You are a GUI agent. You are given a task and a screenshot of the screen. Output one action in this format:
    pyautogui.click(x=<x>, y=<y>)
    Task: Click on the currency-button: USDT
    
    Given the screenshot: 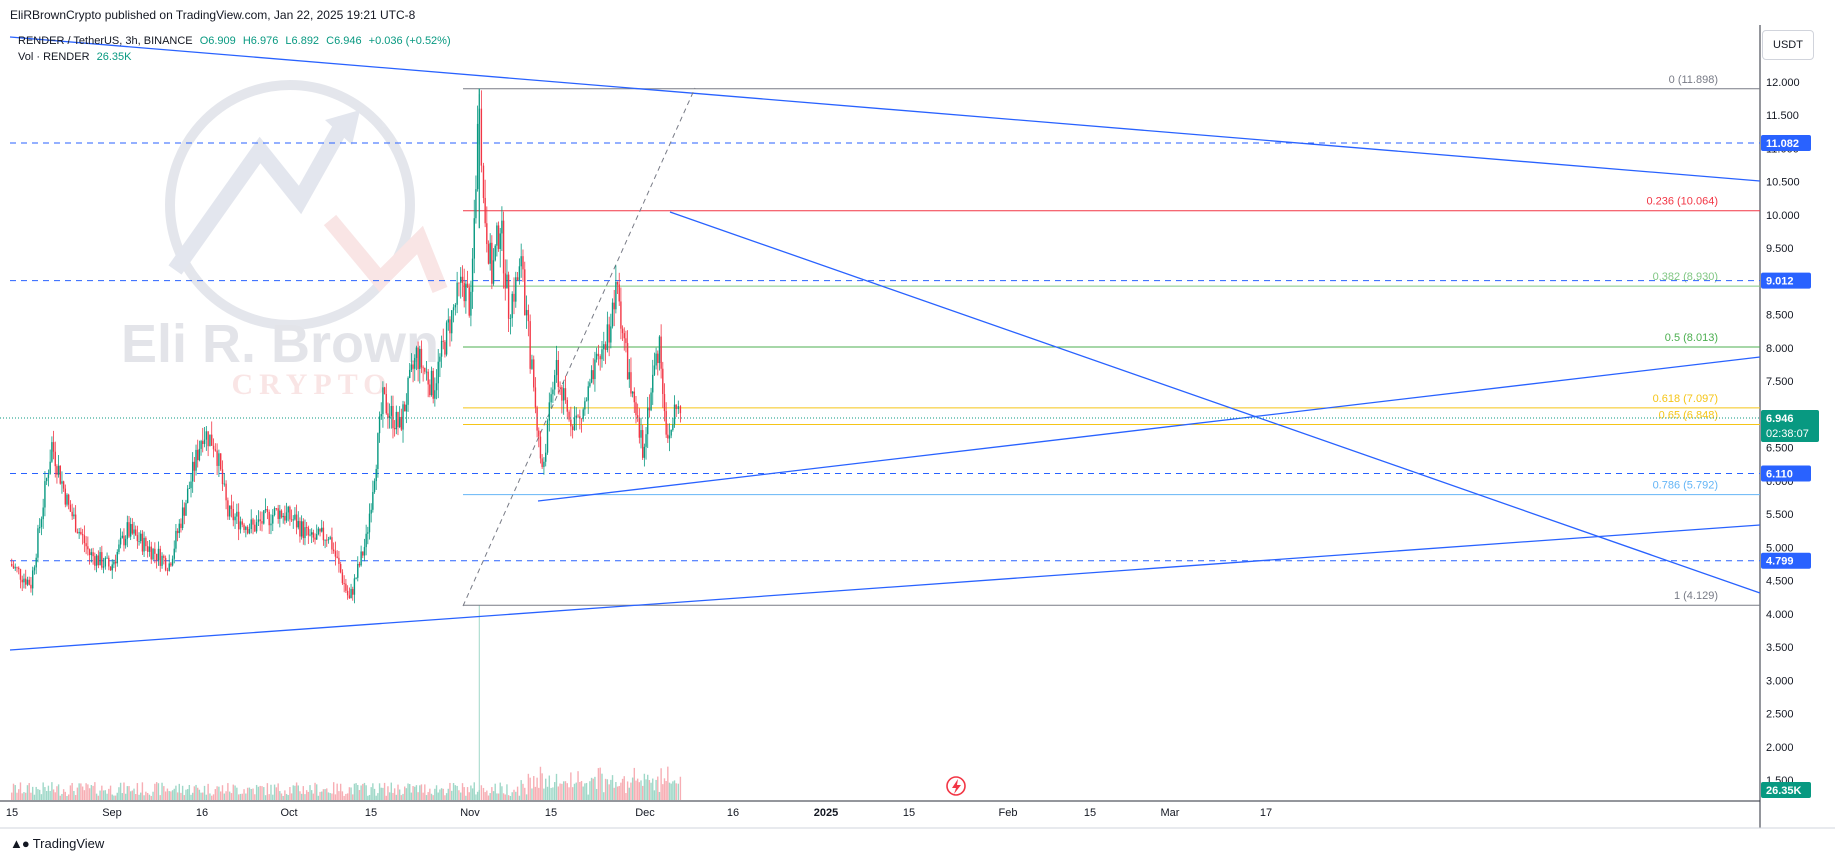 What is the action you would take?
    pyautogui.click(x=1788, y=45)
    